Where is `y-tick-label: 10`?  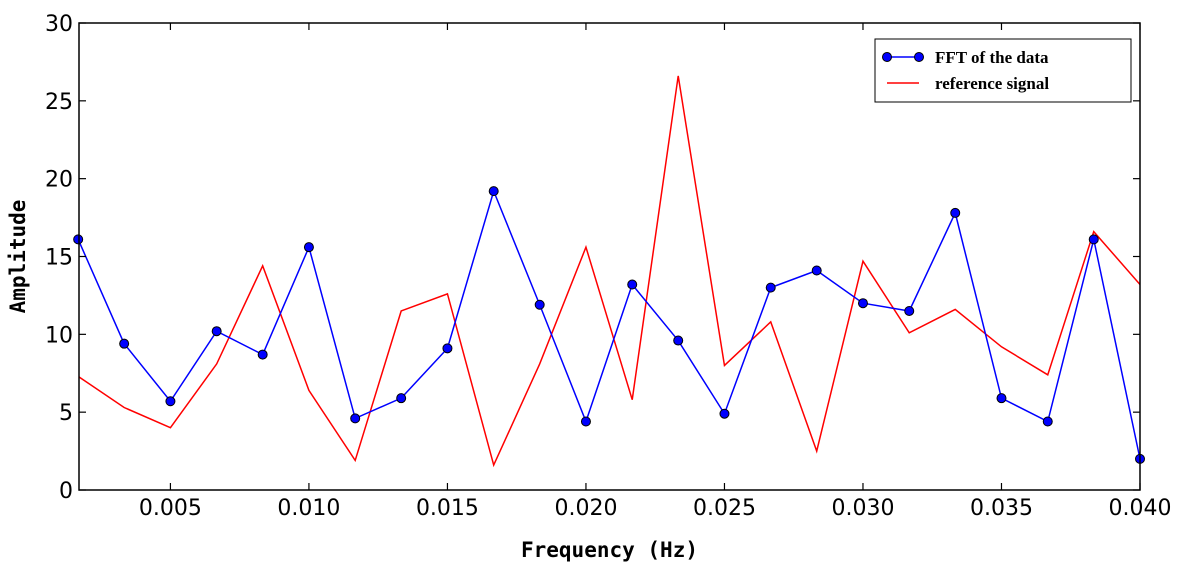 y-tick-label: 10 is located at coordinates (59, 335).